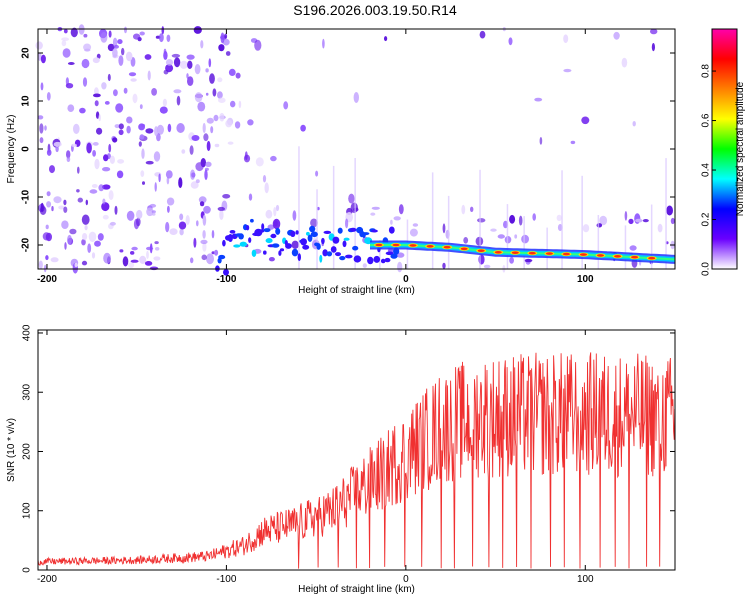  Describe the element at coordinates (11, 149) in the screenshot. I see `y-axis-label: Frequency (Hz)` at that location.